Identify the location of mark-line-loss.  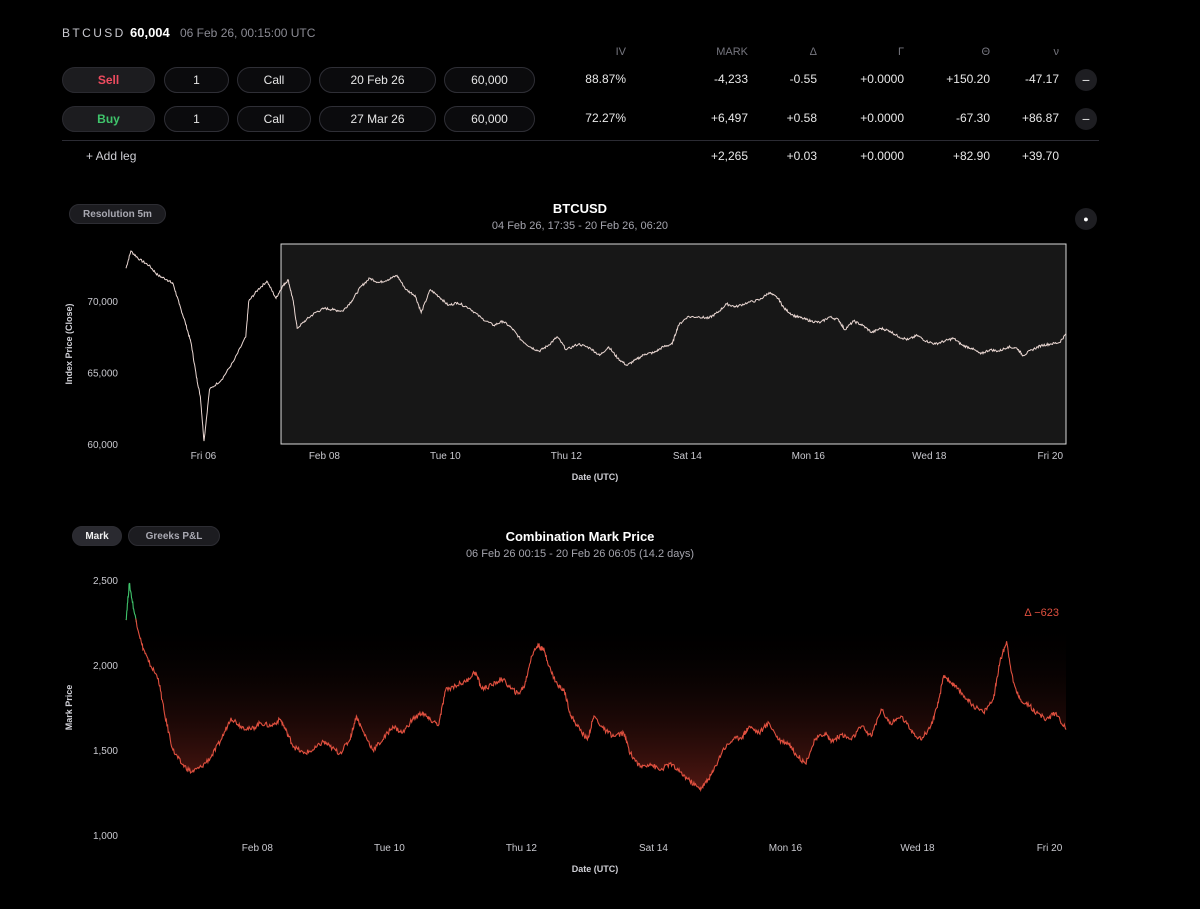
(601, 705).